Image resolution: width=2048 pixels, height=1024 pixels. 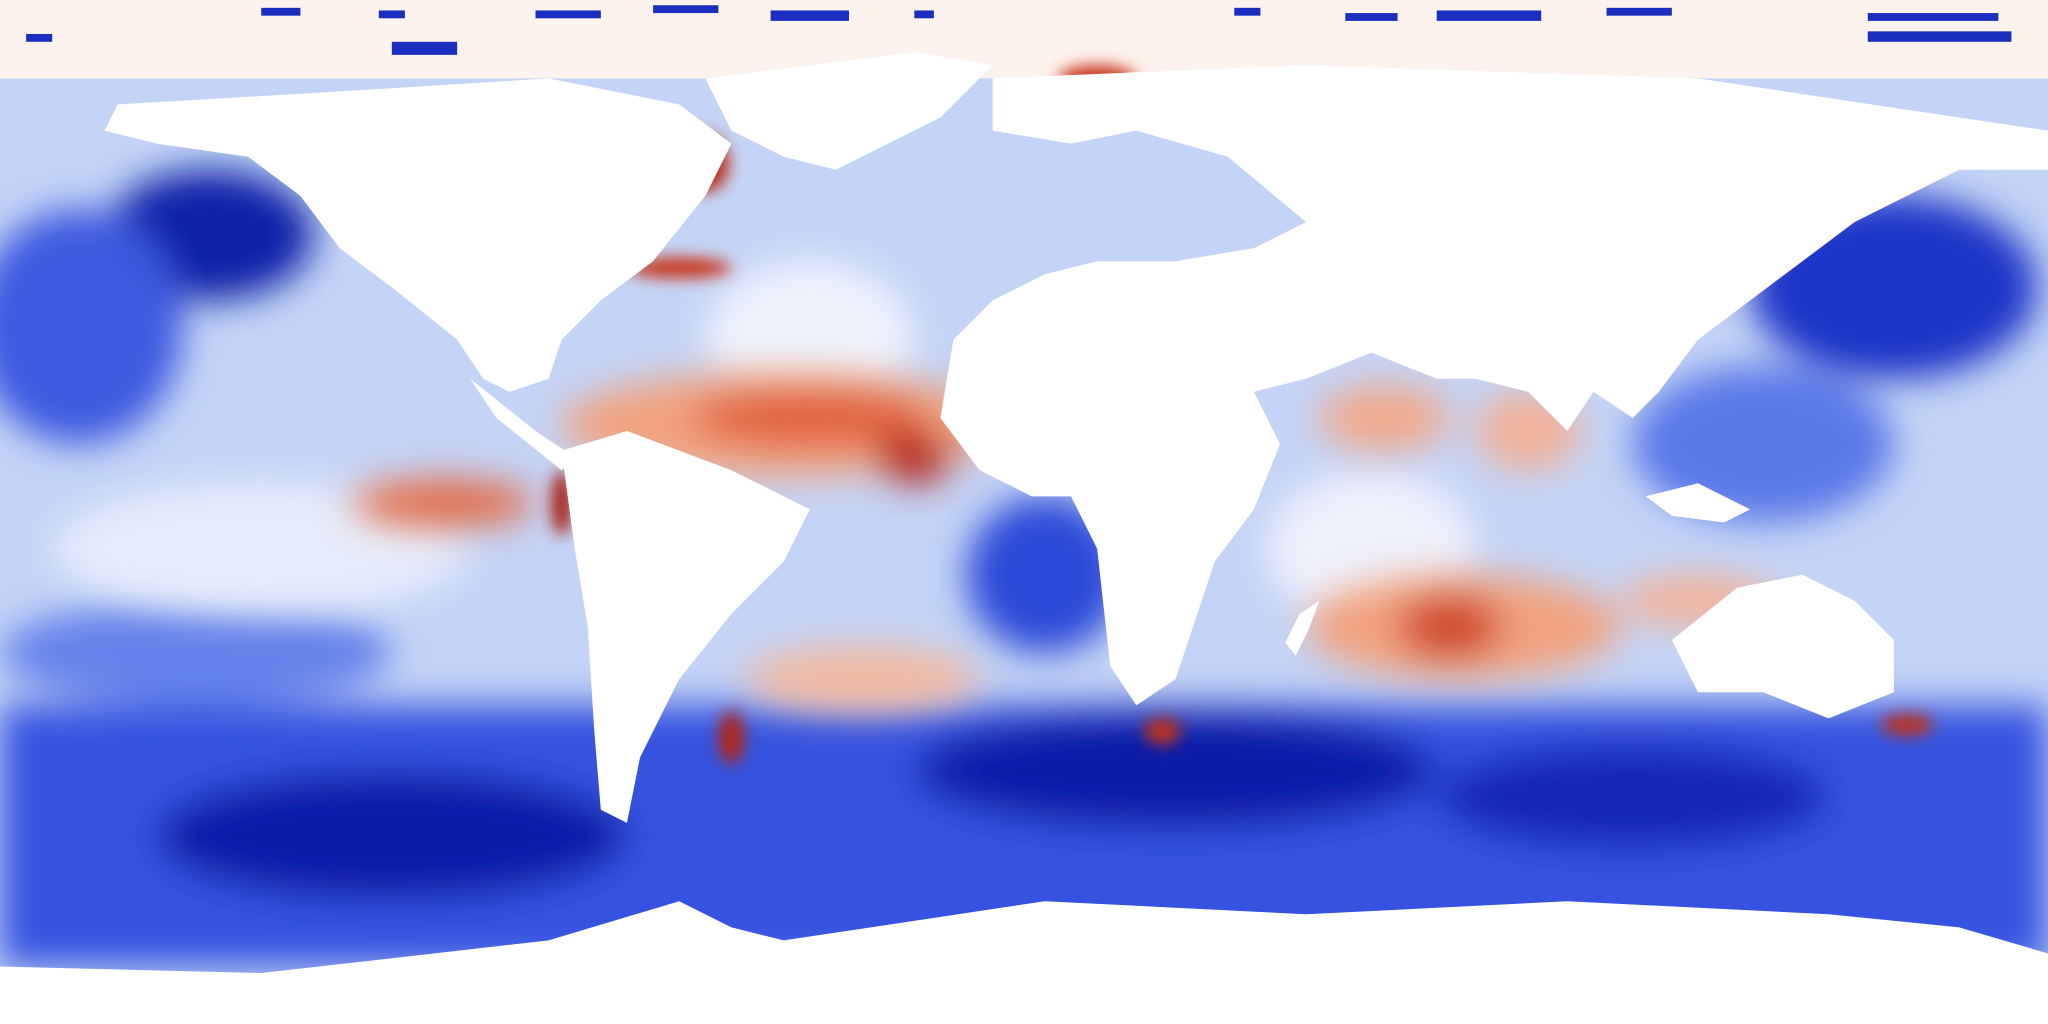 I want to click on greenland, so click(x=849, y=111).